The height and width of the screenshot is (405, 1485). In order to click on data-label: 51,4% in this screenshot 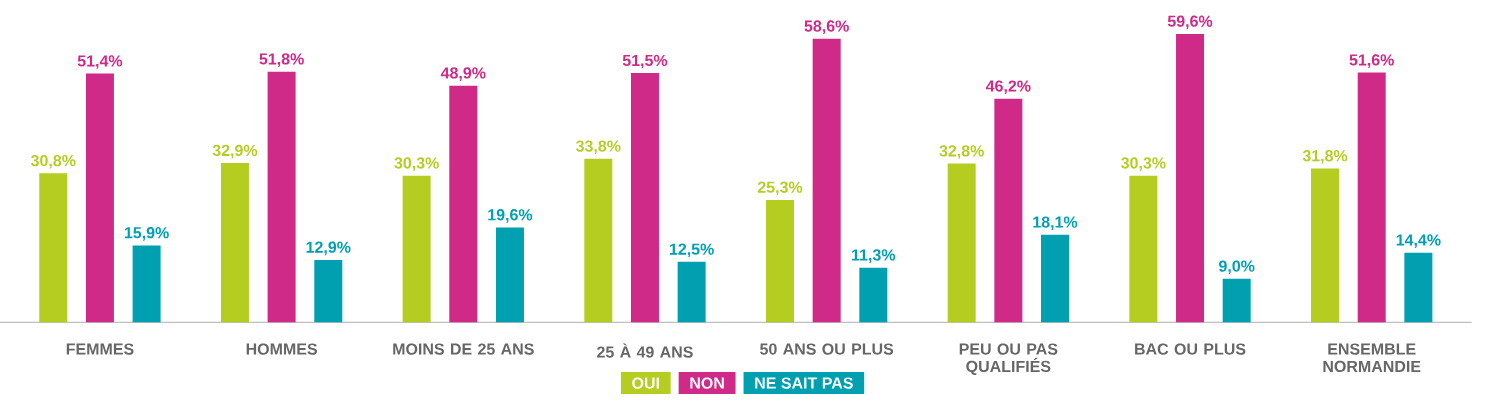, I will do `click(100, 62)`.